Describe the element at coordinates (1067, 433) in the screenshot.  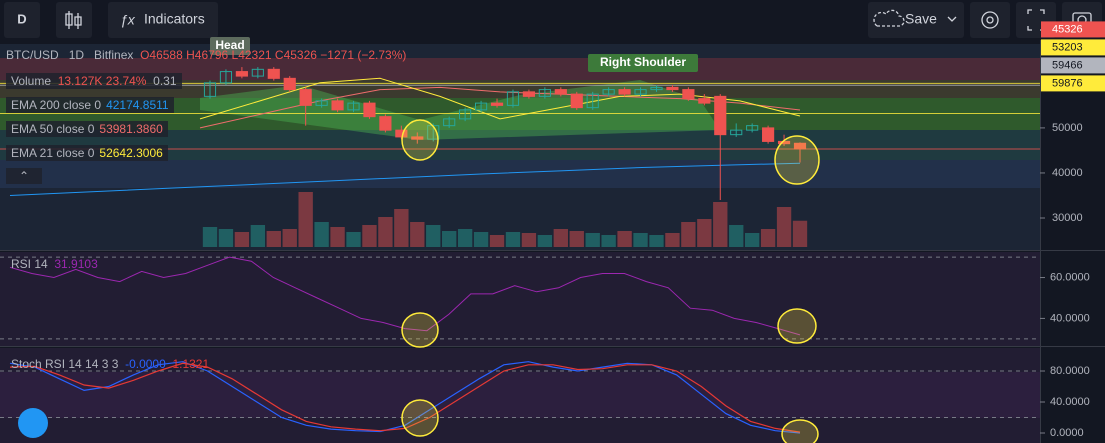
I see `y-tick-label: 0.0000` at that location.